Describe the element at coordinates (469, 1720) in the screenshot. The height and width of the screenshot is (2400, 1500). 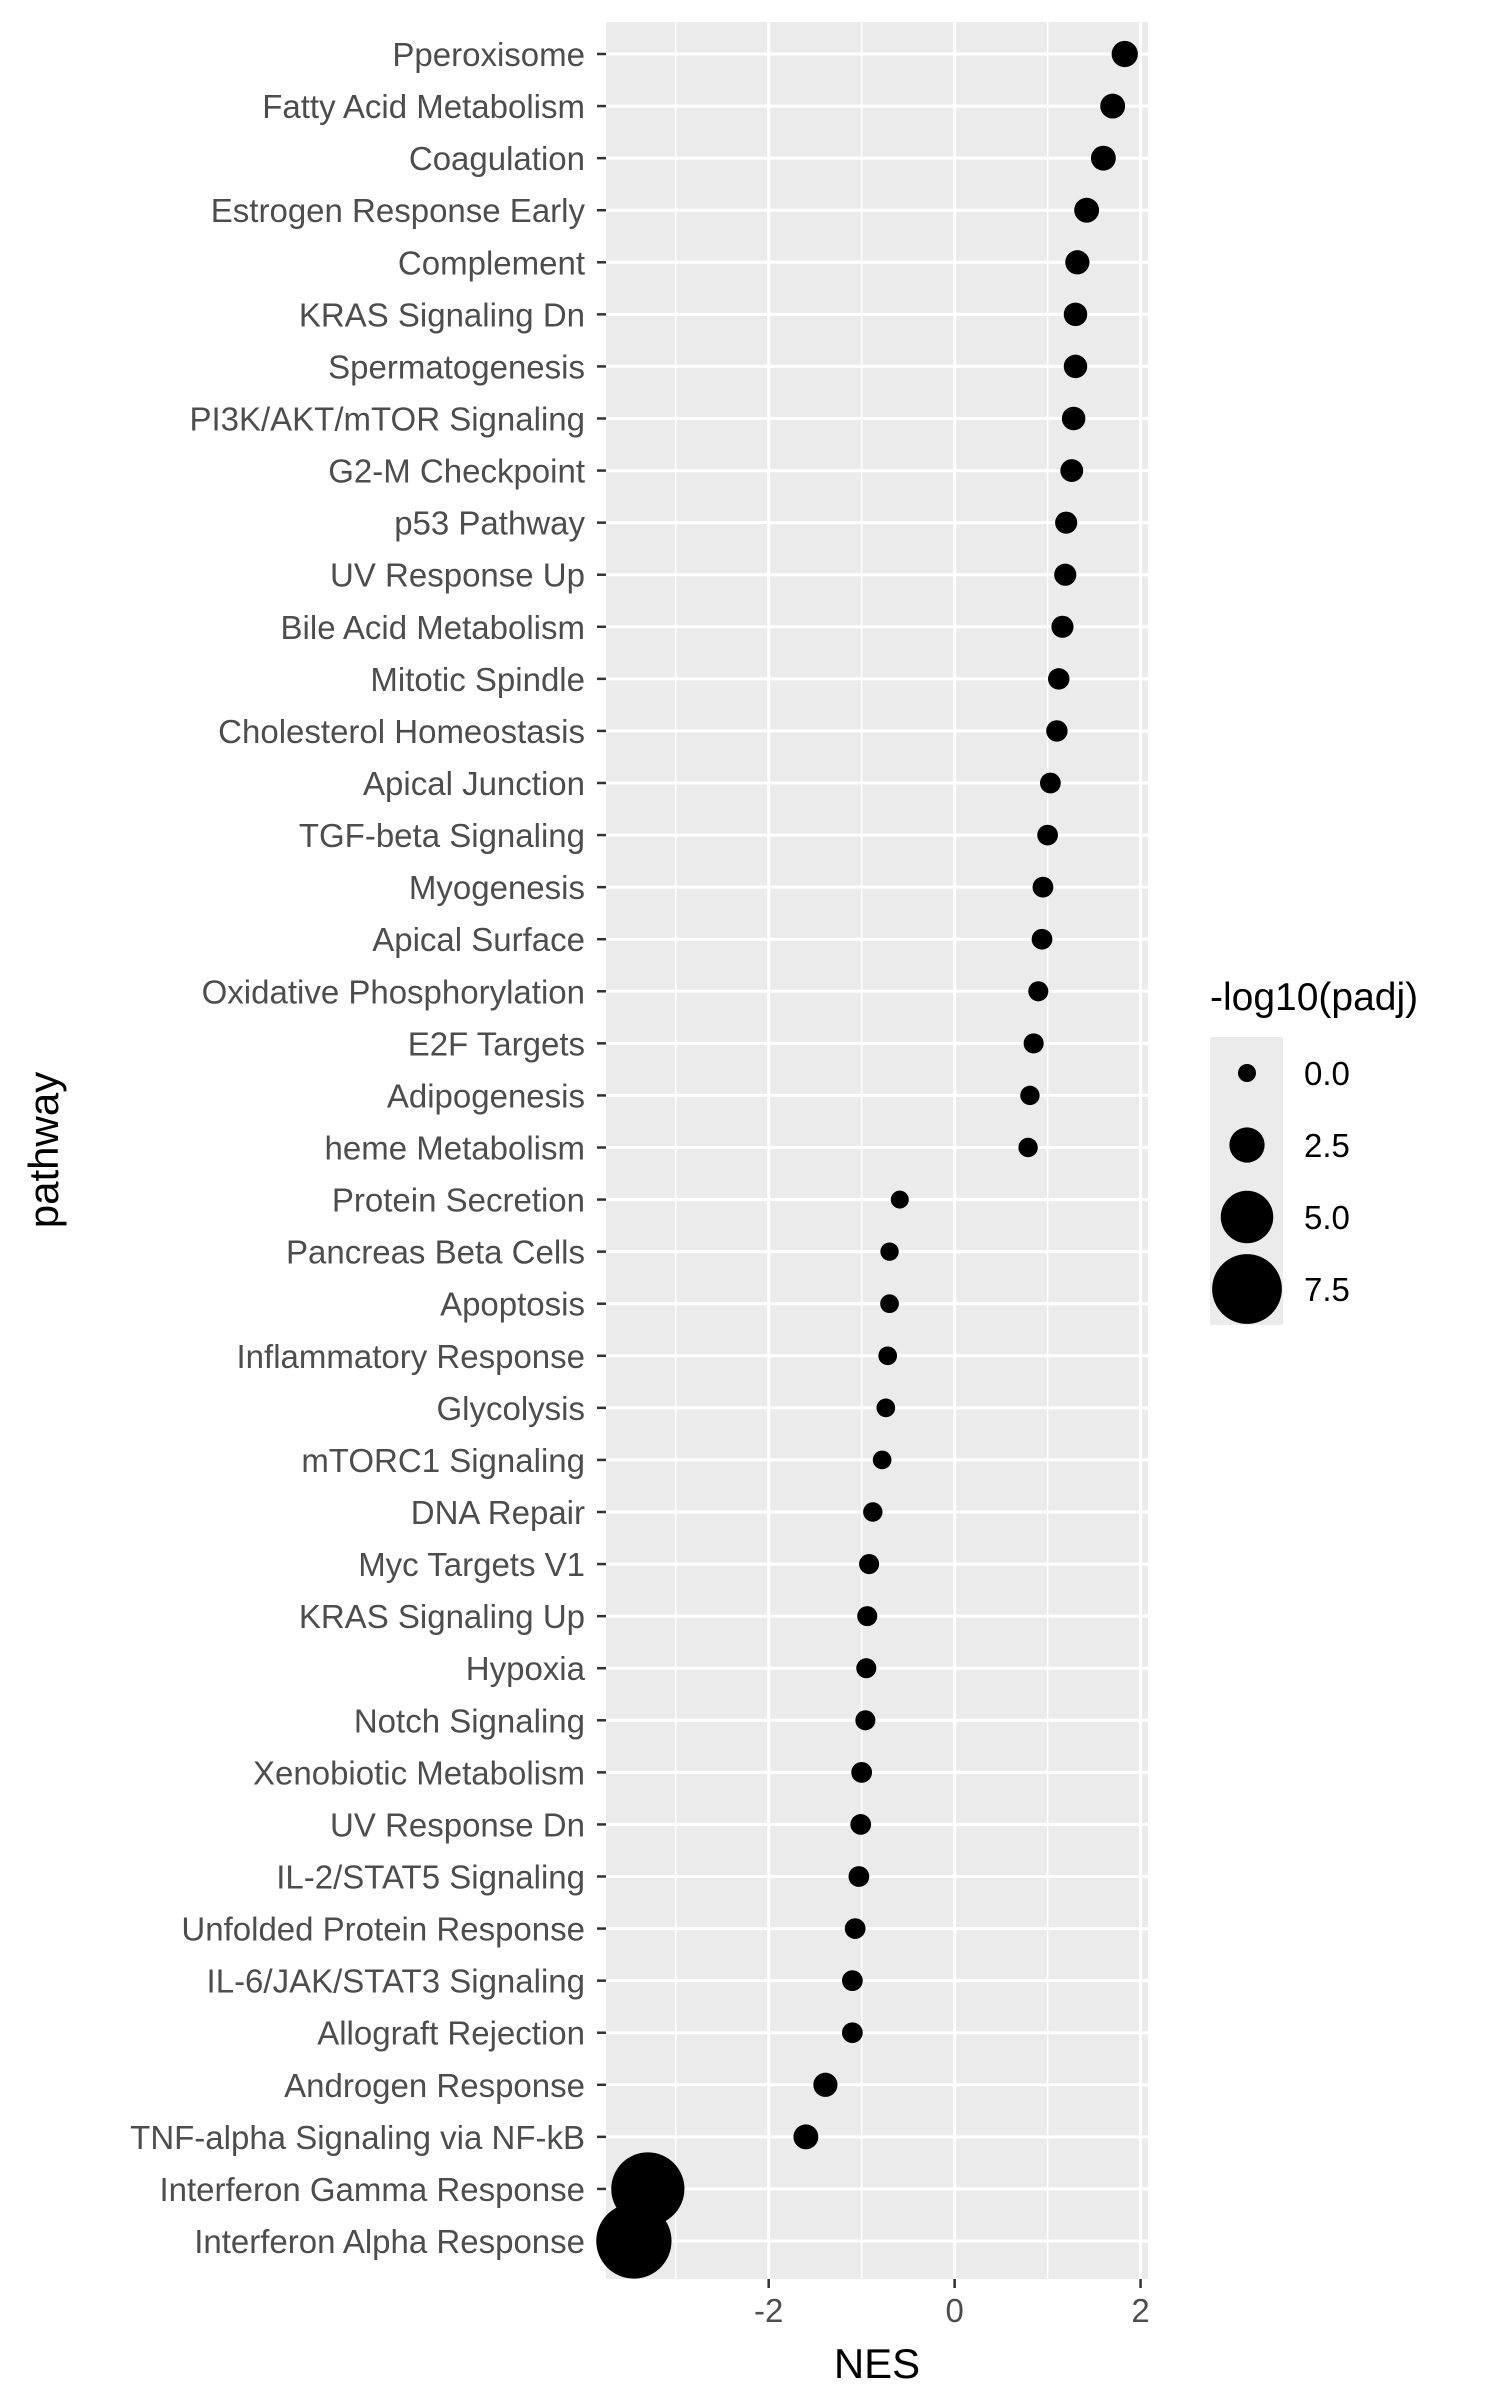
I see `y-tick-label: Notch Signaling` at that location.